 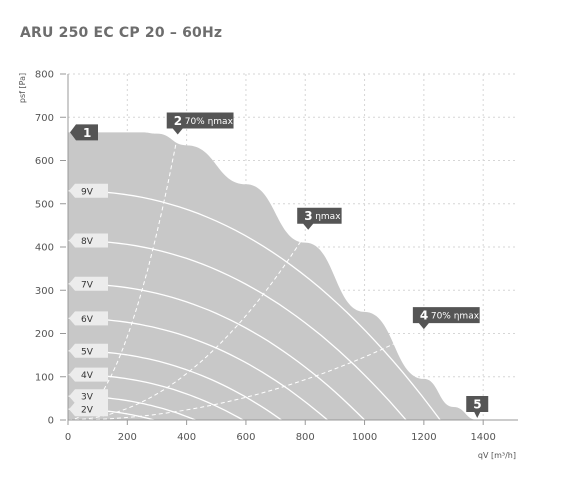 What do you see at coordinates (305, 437) in the screenshot?
I see `x-tick-label: 800` at bounding box center [305, 437].